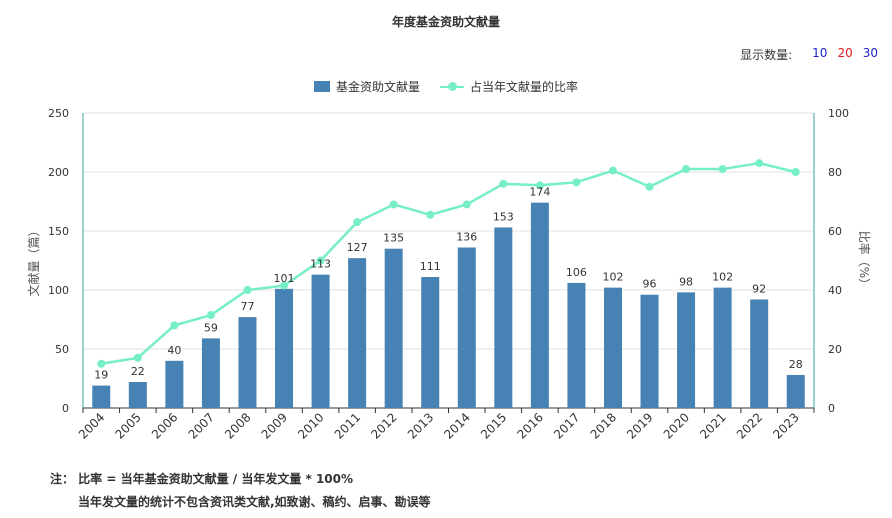  Describe the element at coordinates (650, 284) in the screenshot. I see `bar-data-label: 96` at that location.